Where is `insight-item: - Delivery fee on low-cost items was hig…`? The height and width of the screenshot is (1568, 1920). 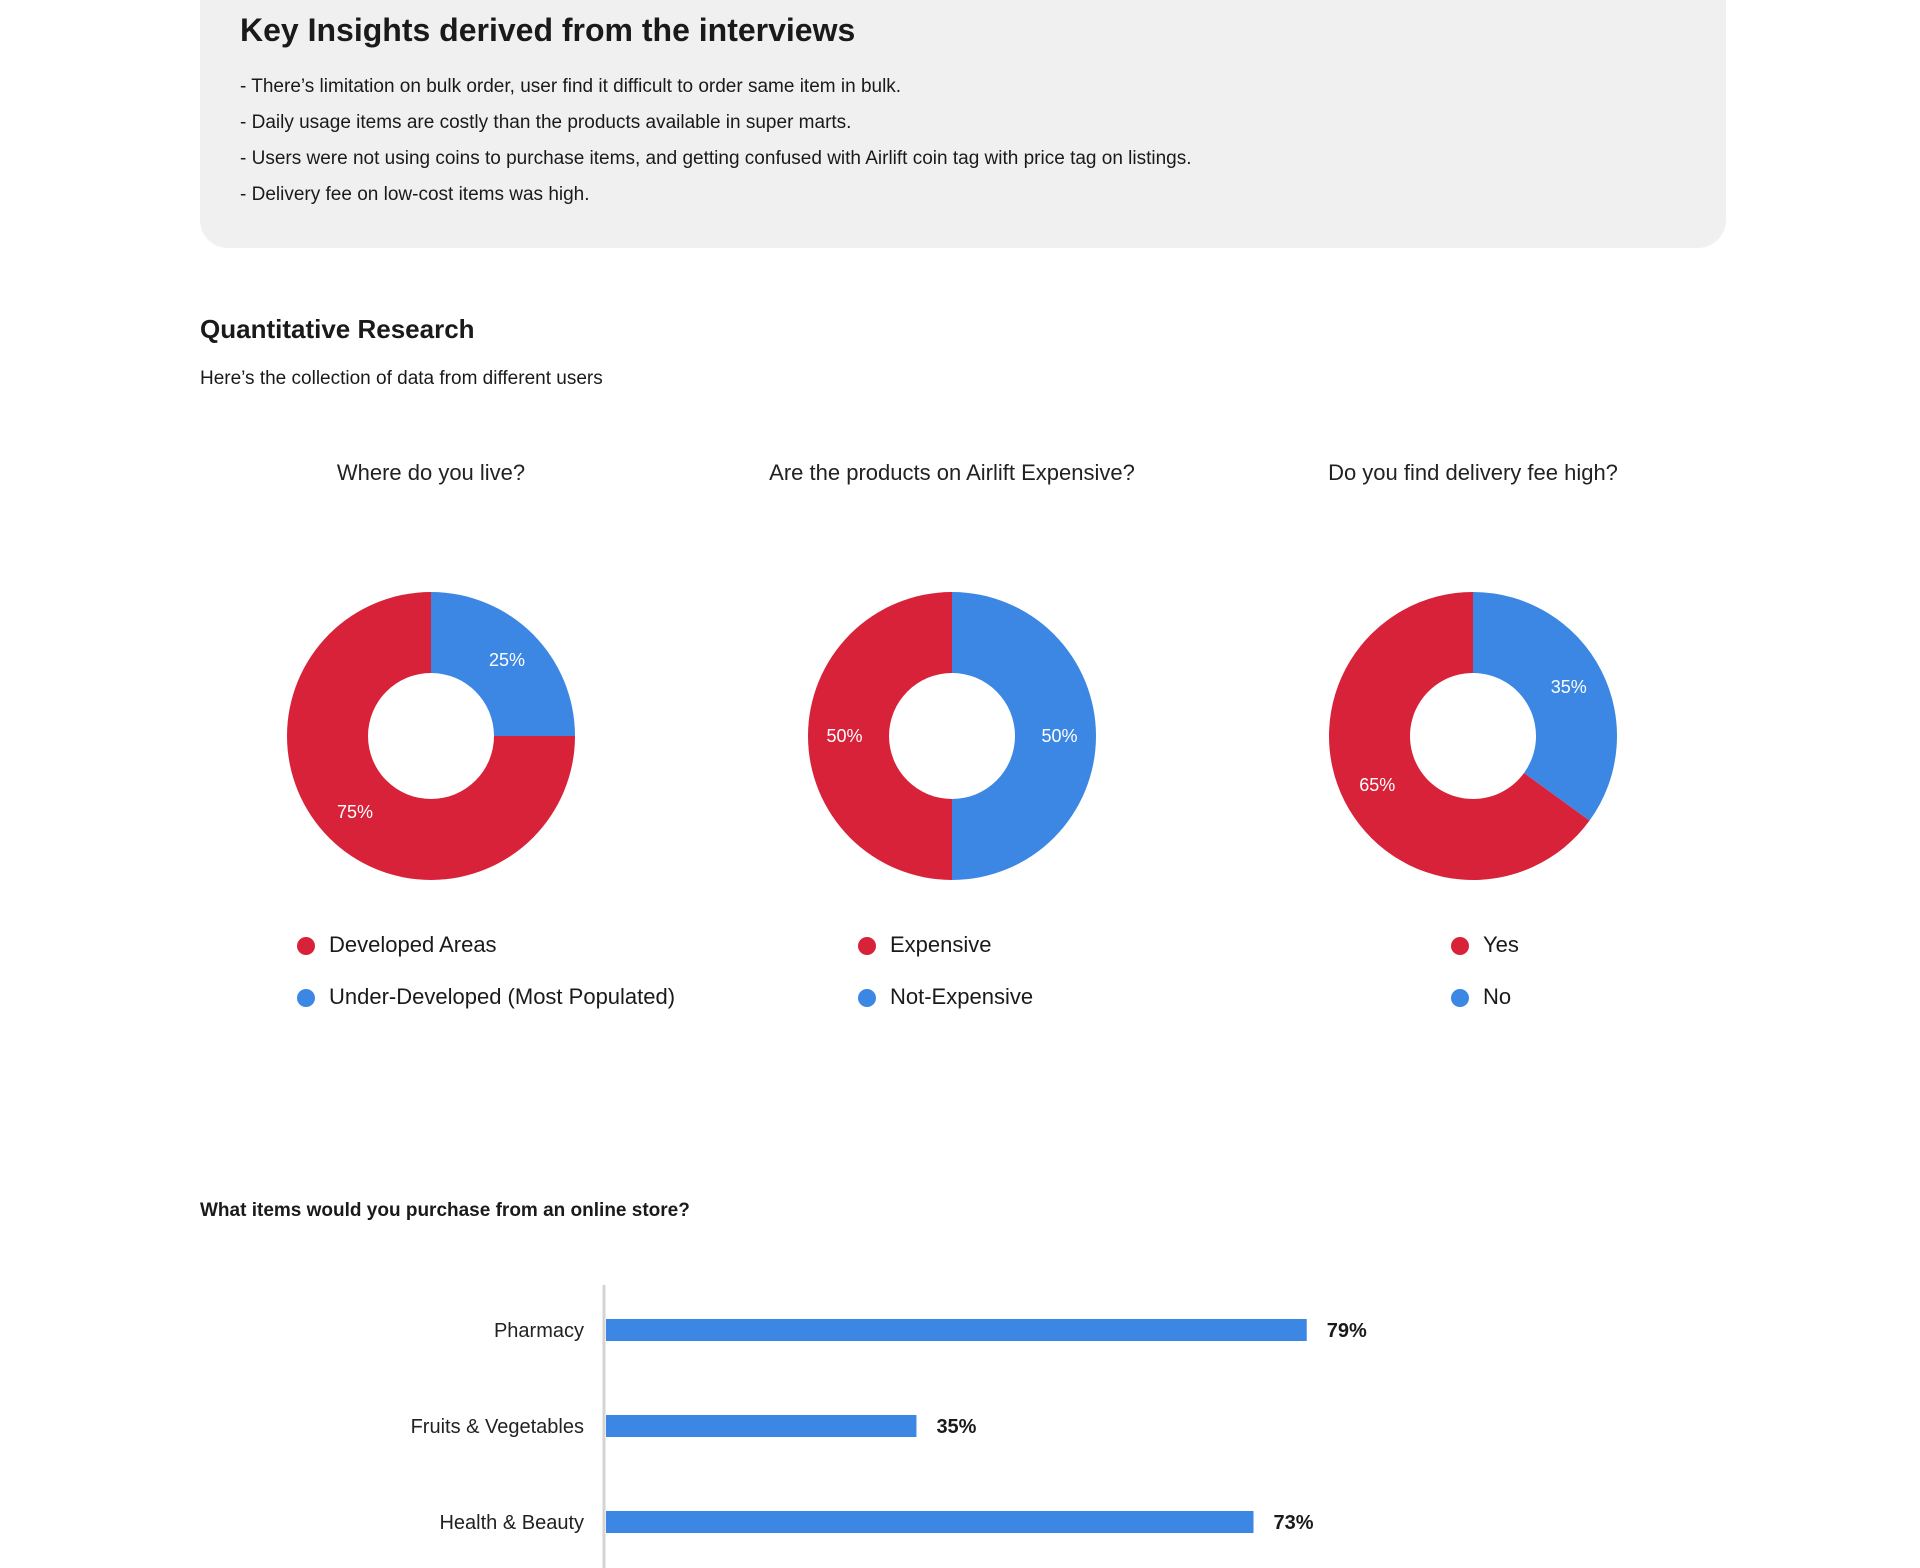 insight-item: - Delivery fee on low-cost items was hig… is located at coordinates (415, 194).